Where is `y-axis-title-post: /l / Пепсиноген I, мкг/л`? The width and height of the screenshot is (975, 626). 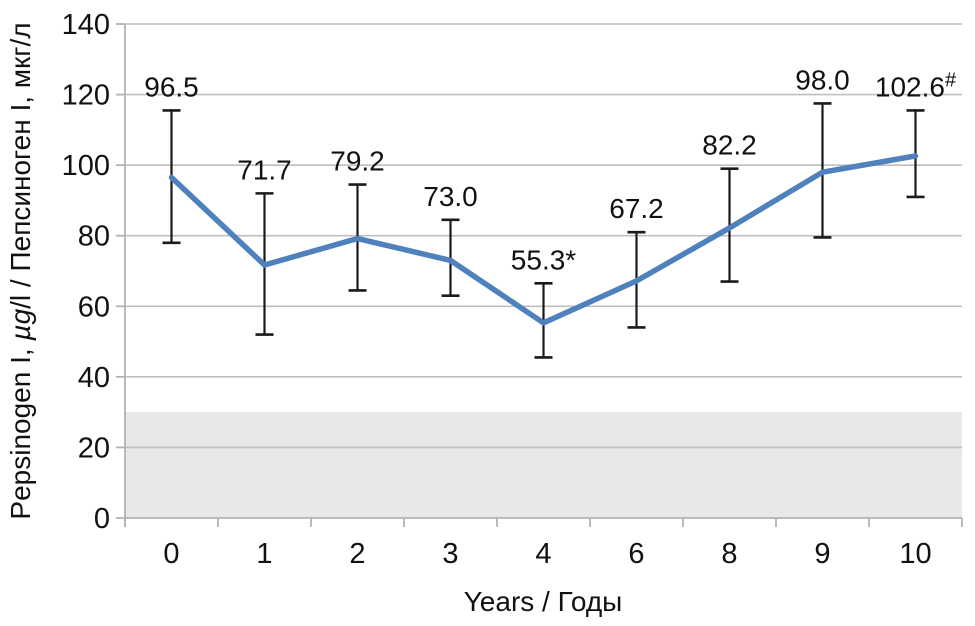
y-axis-title-post: /l / Пепсиноген I, мкг/л is located at coordinates (20, 165).